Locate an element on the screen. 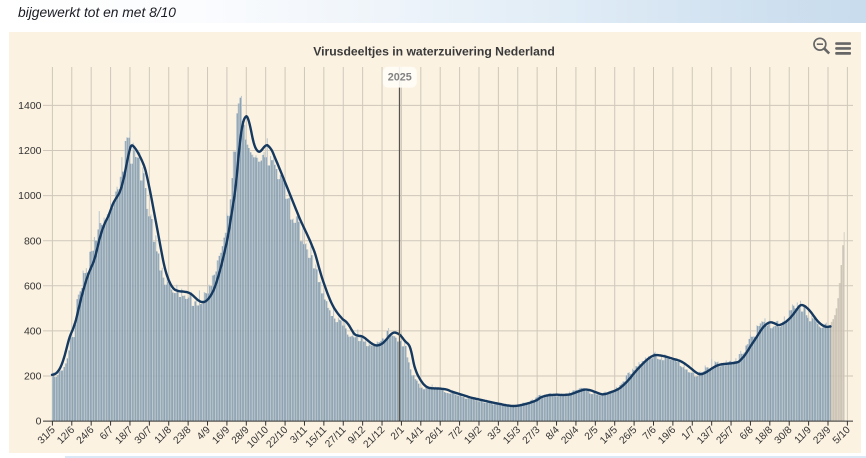 This screenshot has width=866, height=458. svg-text: 30/8 is located at coordinates (784, 436).